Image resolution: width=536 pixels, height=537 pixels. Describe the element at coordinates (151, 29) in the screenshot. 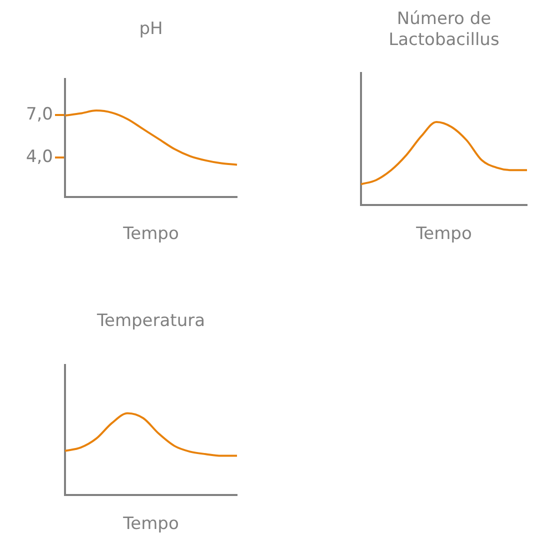

I see `chart-title: pH` at that location.